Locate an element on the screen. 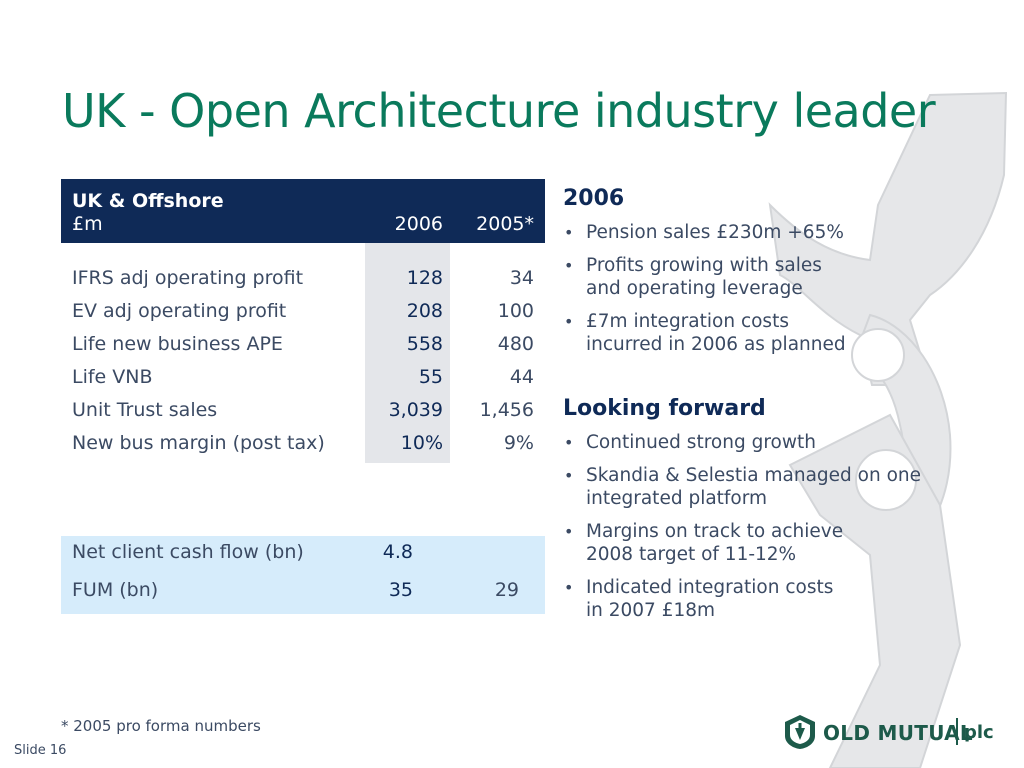 The height and width of the screenshot is (768, 1024). row-label: Life new business APE is located at coordinates (177, 344).